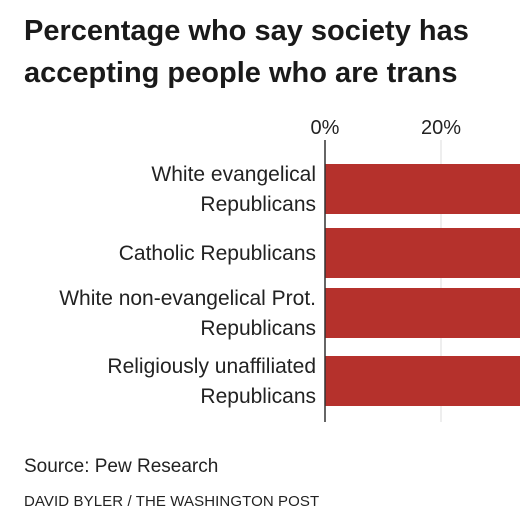 This screenshot has height=520, width=520. I want to click on category-label-0-line-0: White evangelical, so click(233, 174).